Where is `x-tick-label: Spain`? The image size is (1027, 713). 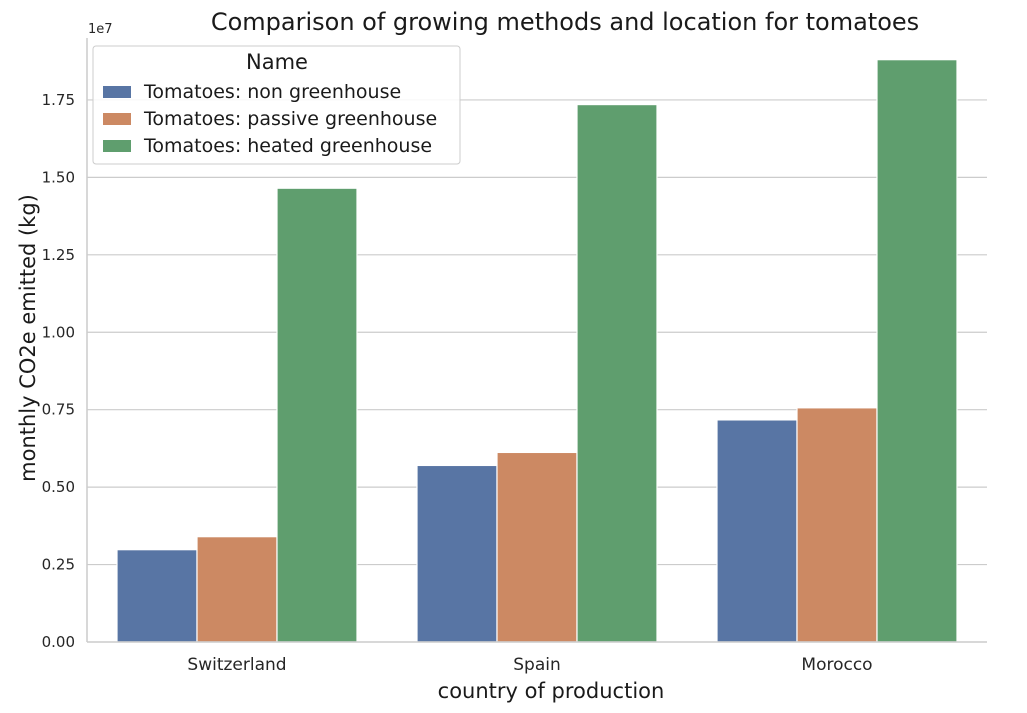 x-tick-label: Spain is located at coordinates (537, 665).